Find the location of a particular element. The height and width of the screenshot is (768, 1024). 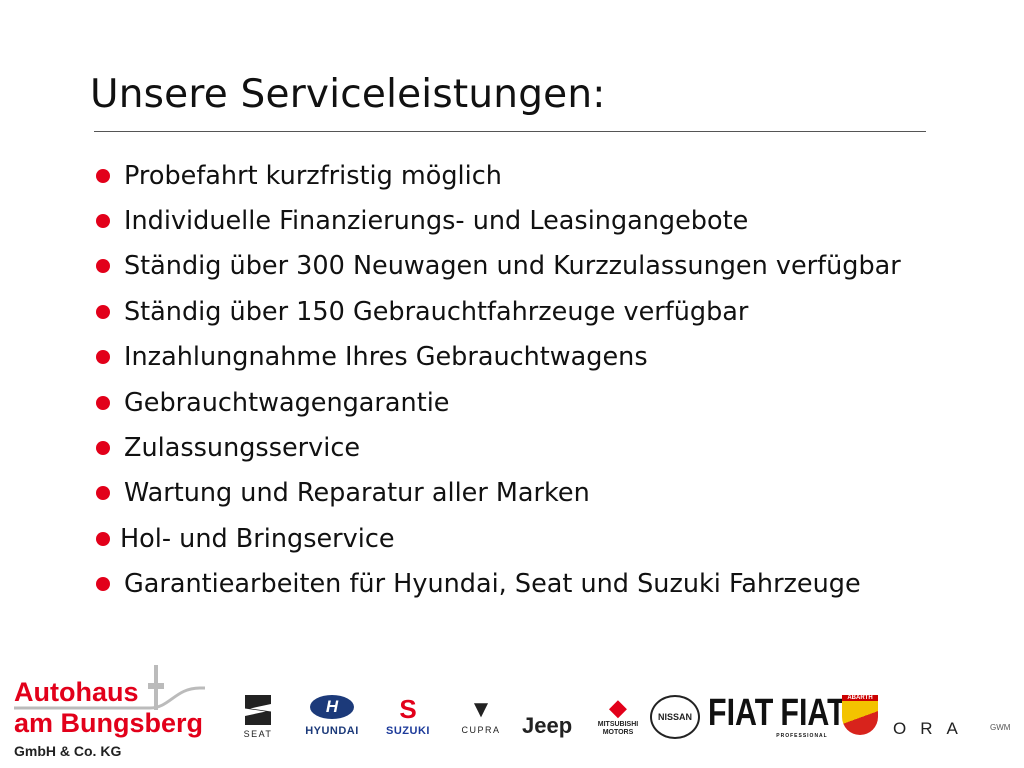

tower-landscape-icon is located at coordinates (109, 687).